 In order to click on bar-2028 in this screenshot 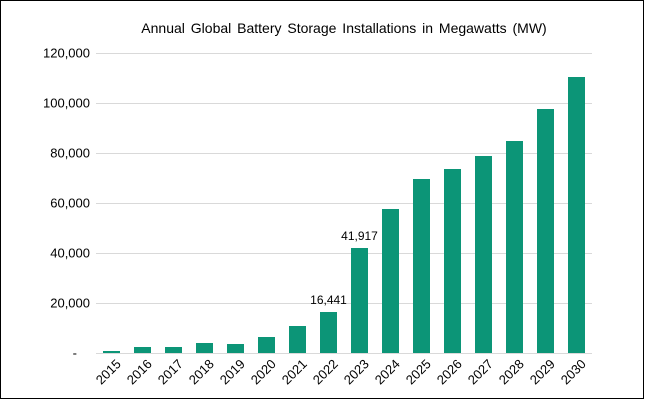, I will do `click(514, 246)`.